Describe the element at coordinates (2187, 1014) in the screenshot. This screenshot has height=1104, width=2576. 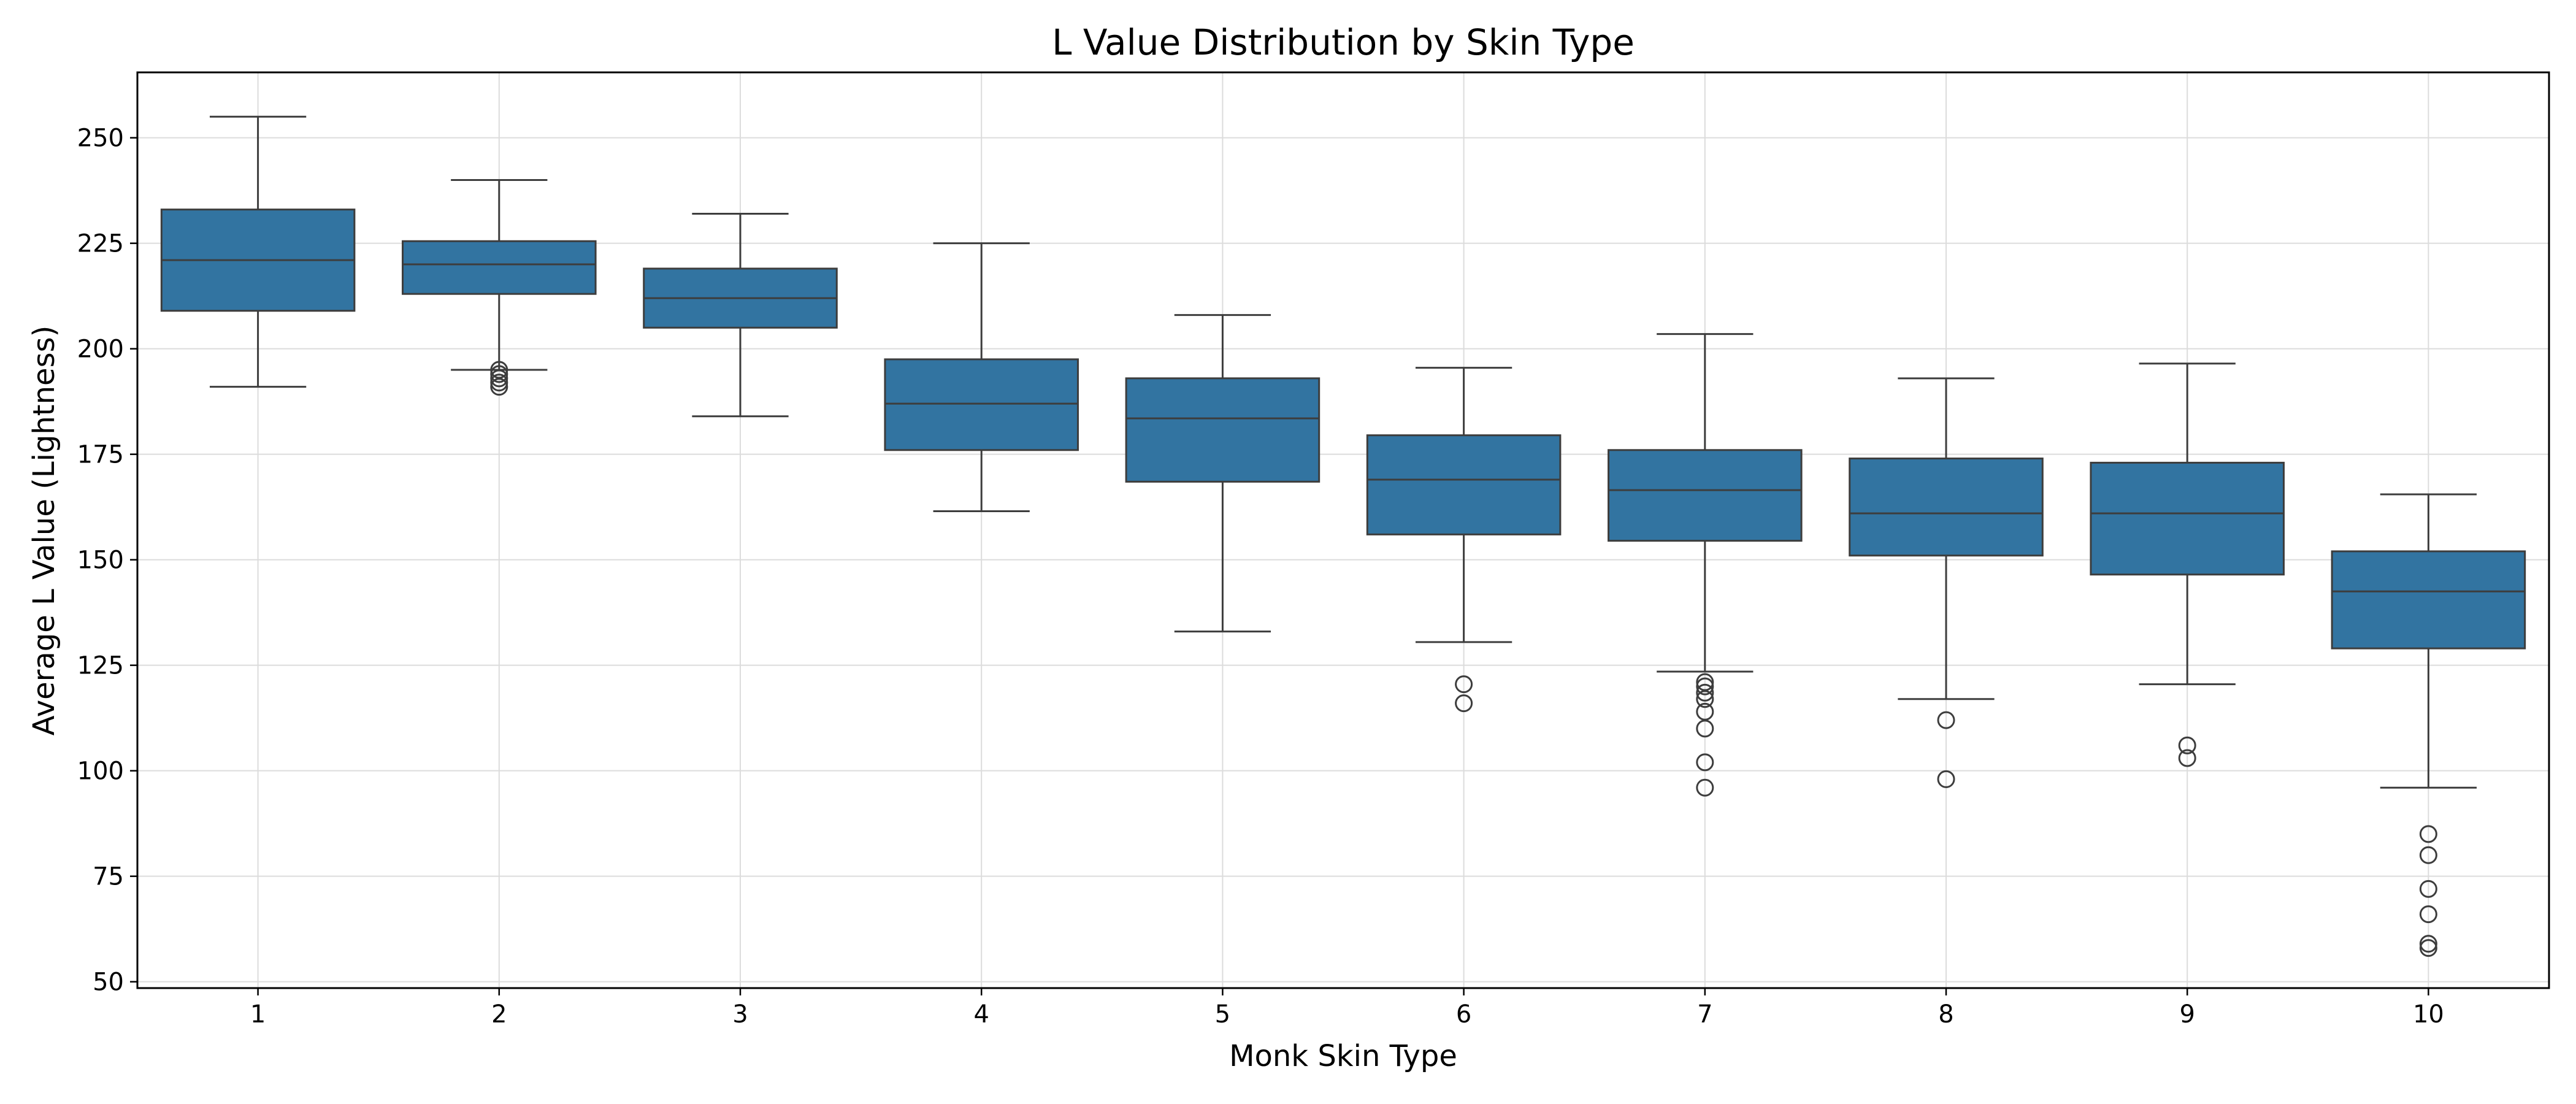
I see `x-tick-label: 9` at that location.